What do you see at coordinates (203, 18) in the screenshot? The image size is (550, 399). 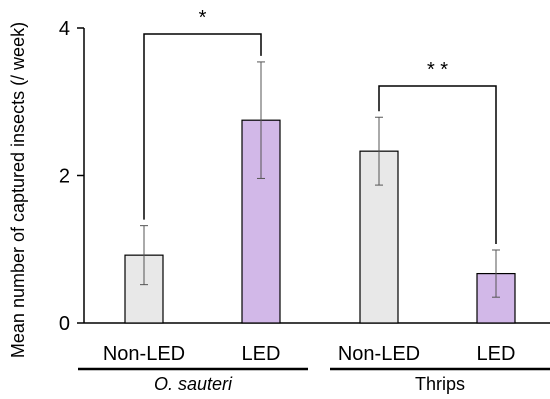 I see `significance-marker: *` at bounding box center [203, 18].